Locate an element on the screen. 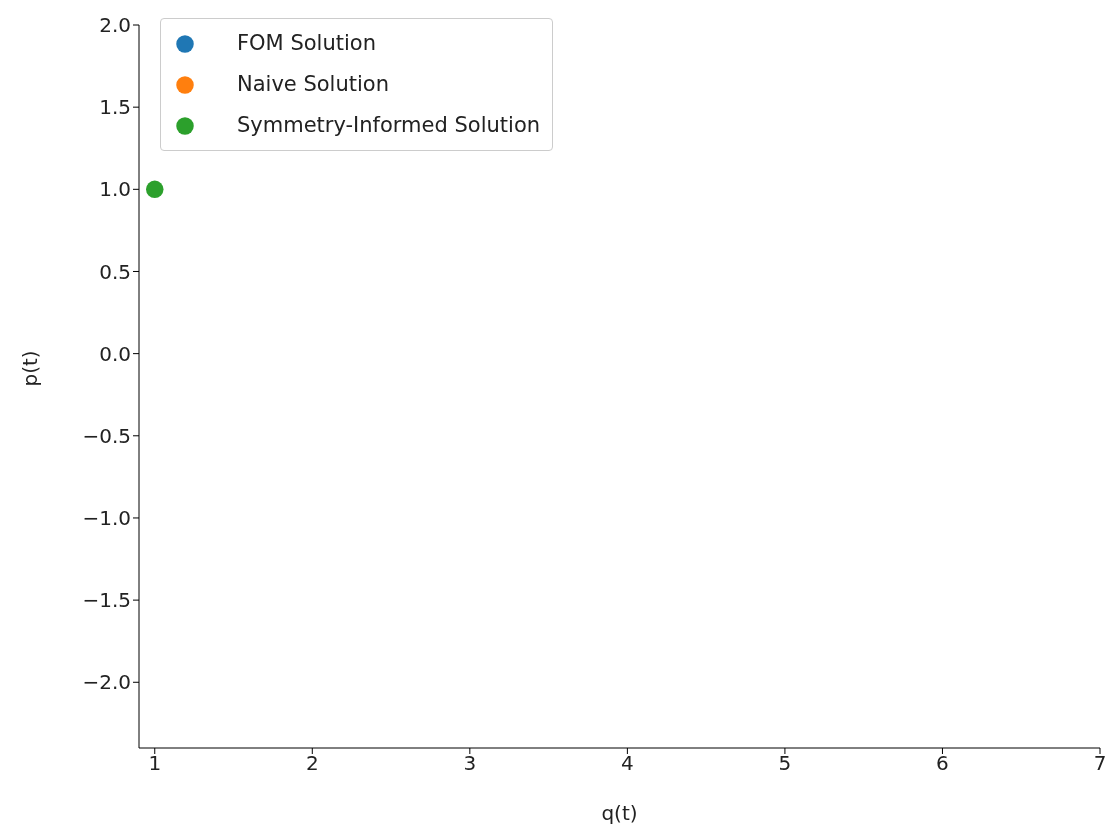 This screenshot has width=1117, height=833. legend-label: FOM Solution is located at coordinates (306, 43).